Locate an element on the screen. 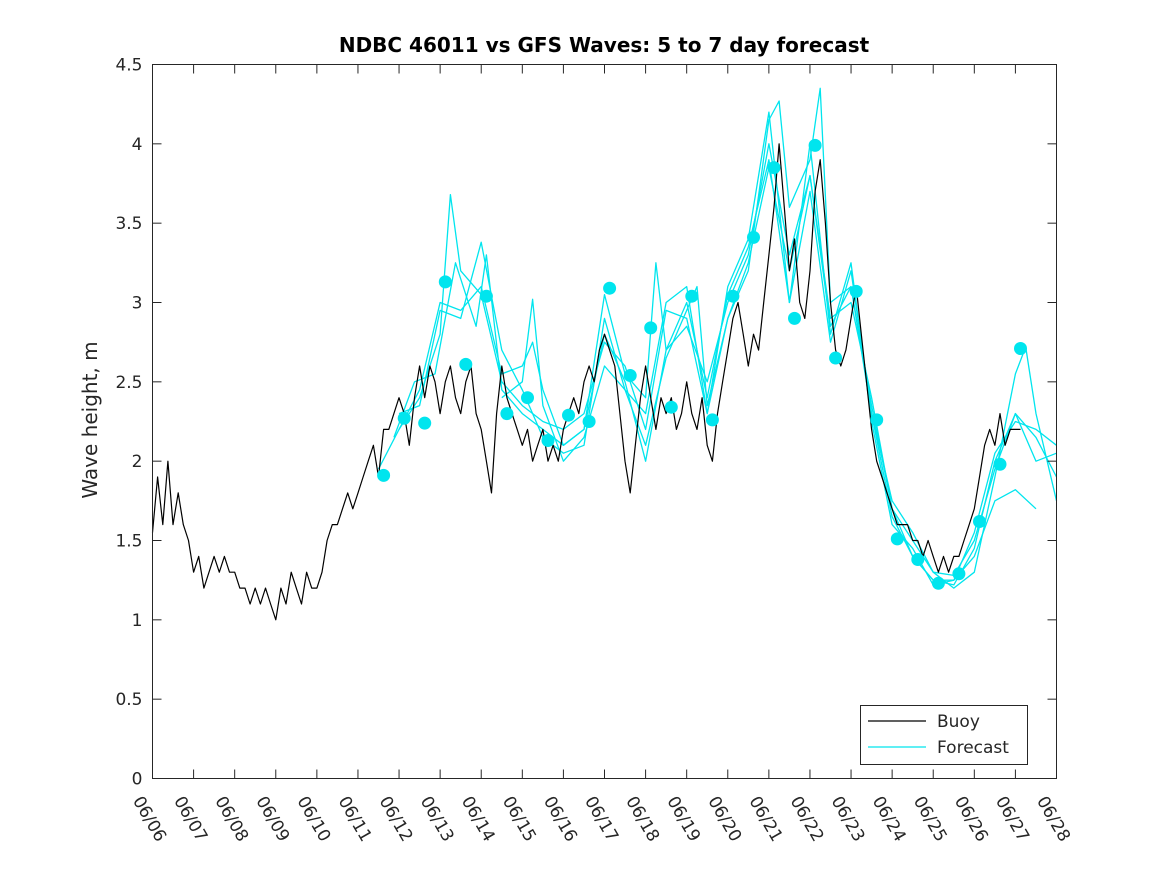 The height and width of the screenshot is (875, 1167). legend-box is located at coordinates (944, 735).